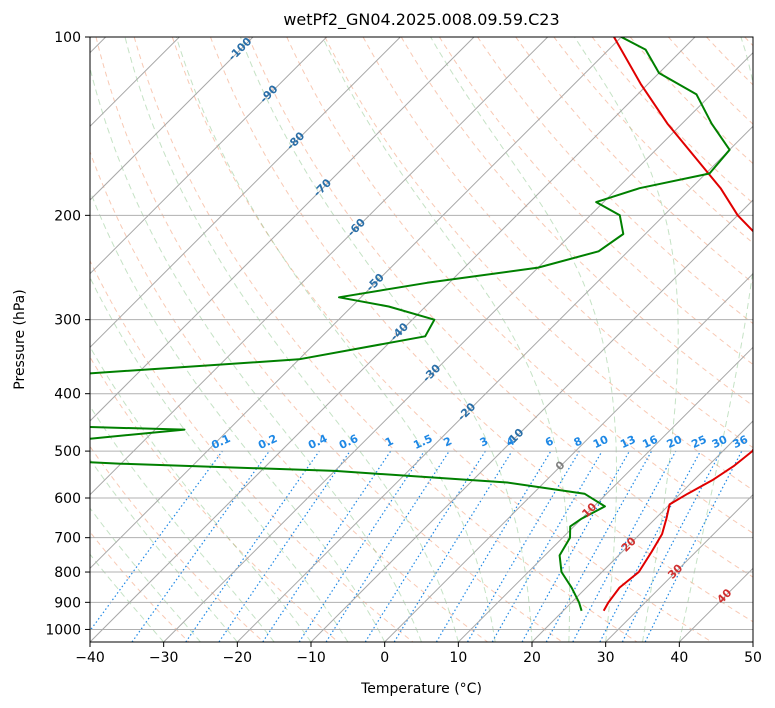 The width and height of the screenshot is (775, 708). I want to click on x-tick-label: 40, so click(679, 658).